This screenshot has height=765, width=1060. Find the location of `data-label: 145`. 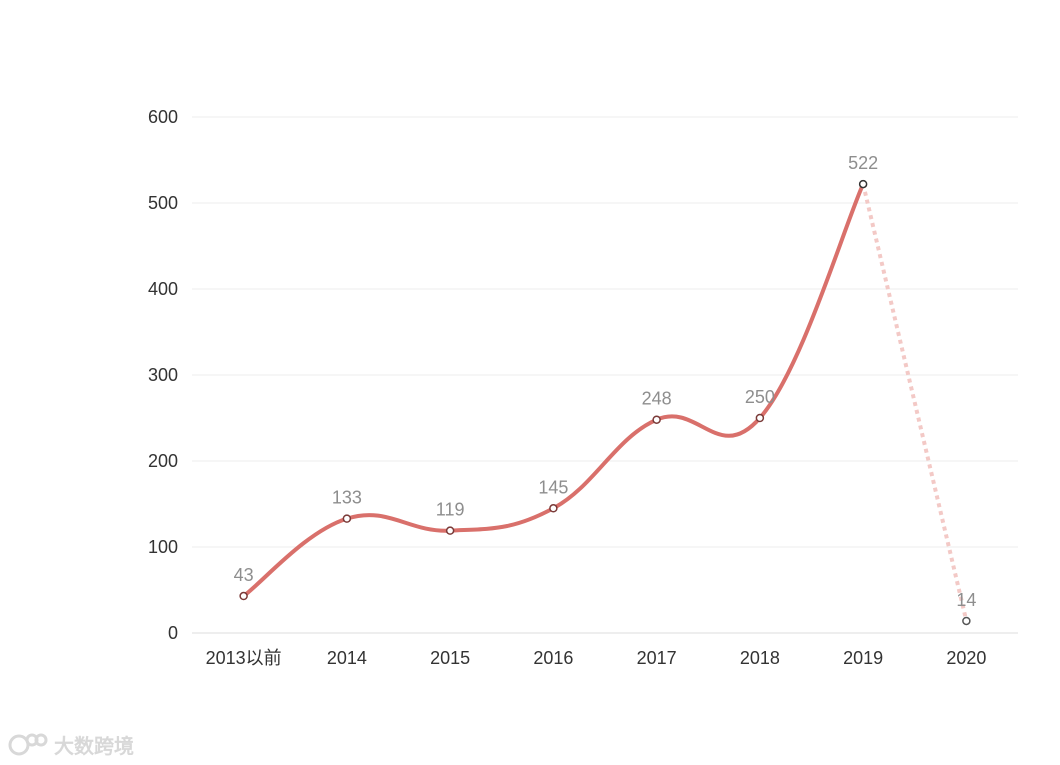

data-label: 145 is located at coordinates (553, 487).